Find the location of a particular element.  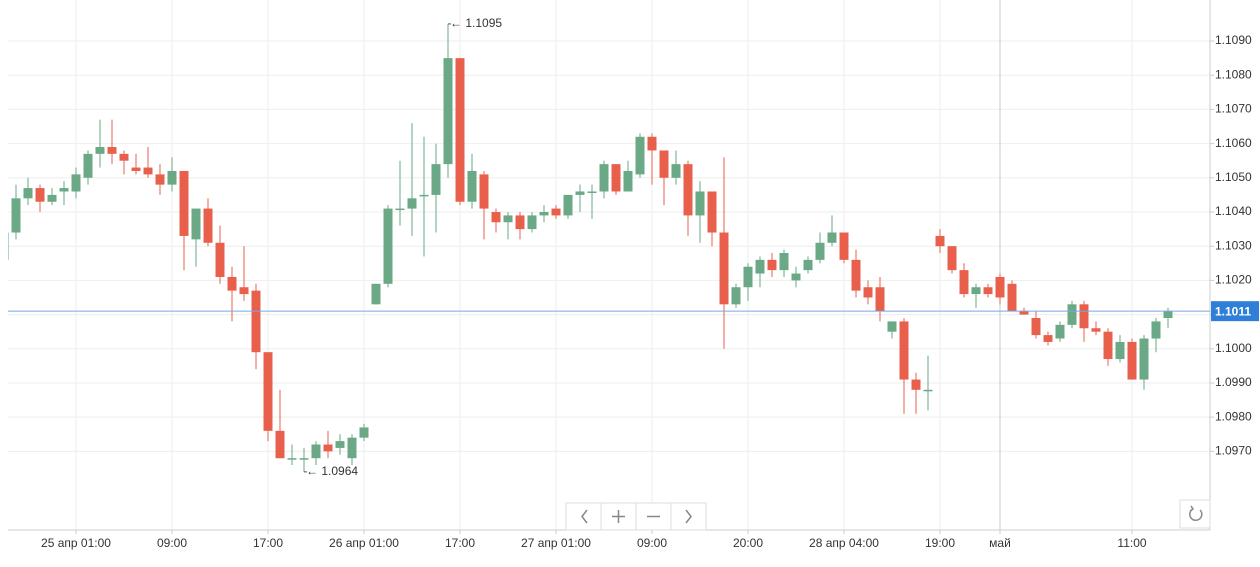

y-tick-label: 1.1060 is located at coordinates (1233, 143).